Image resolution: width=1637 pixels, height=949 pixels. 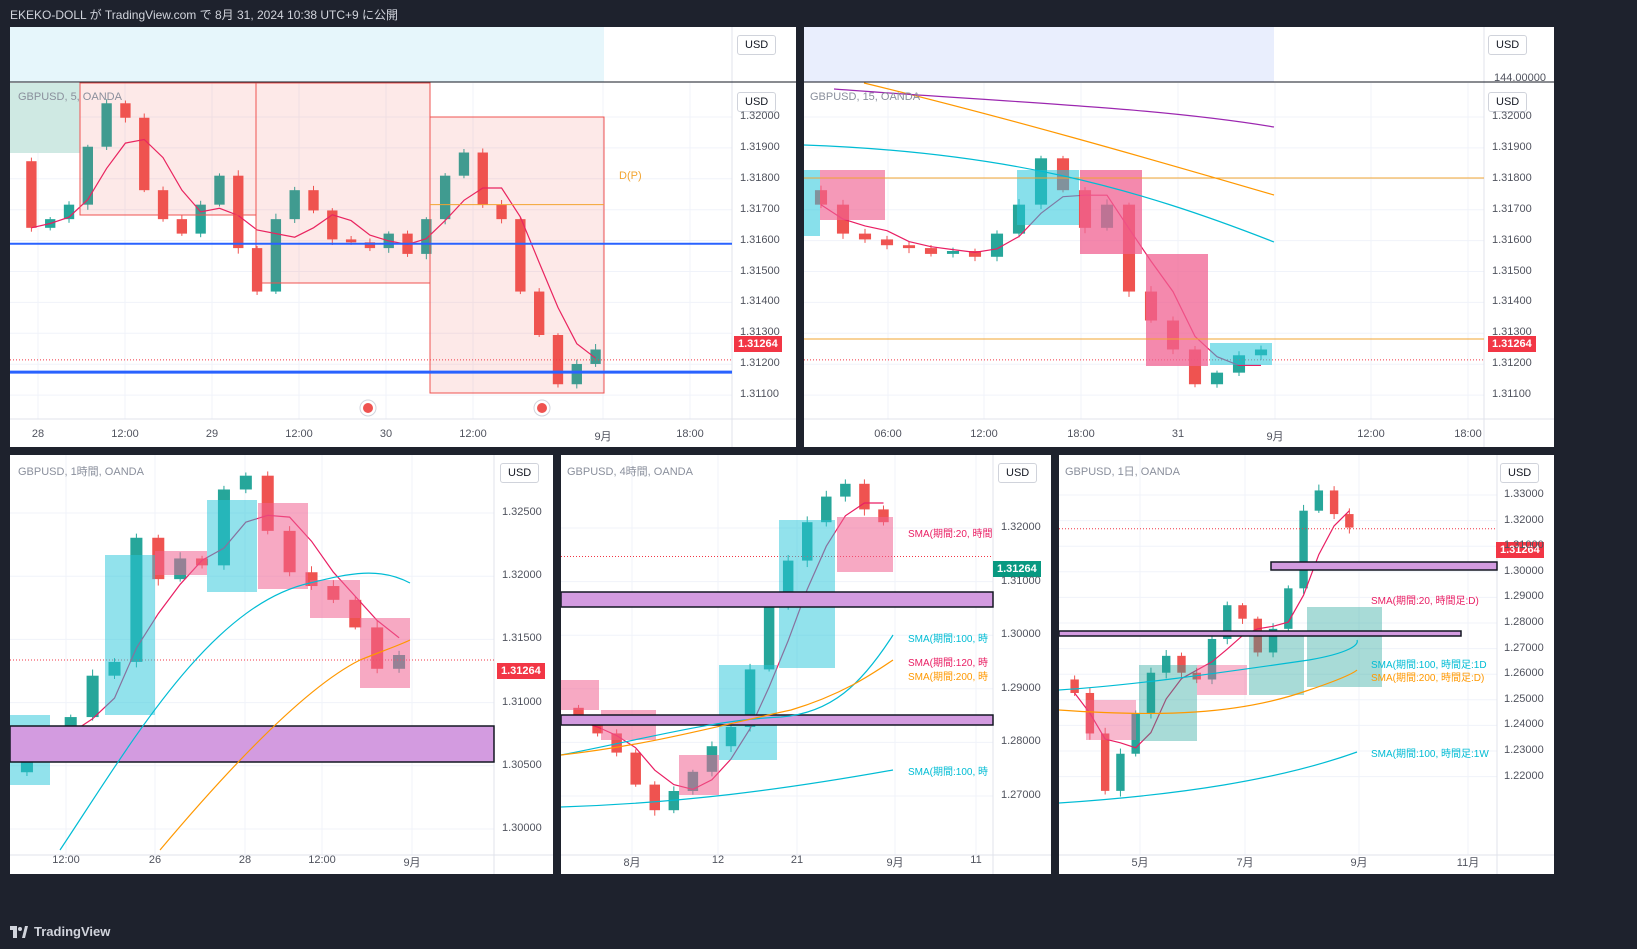 I want to click on time-tick-label: 21, so click(x=797, y=860).